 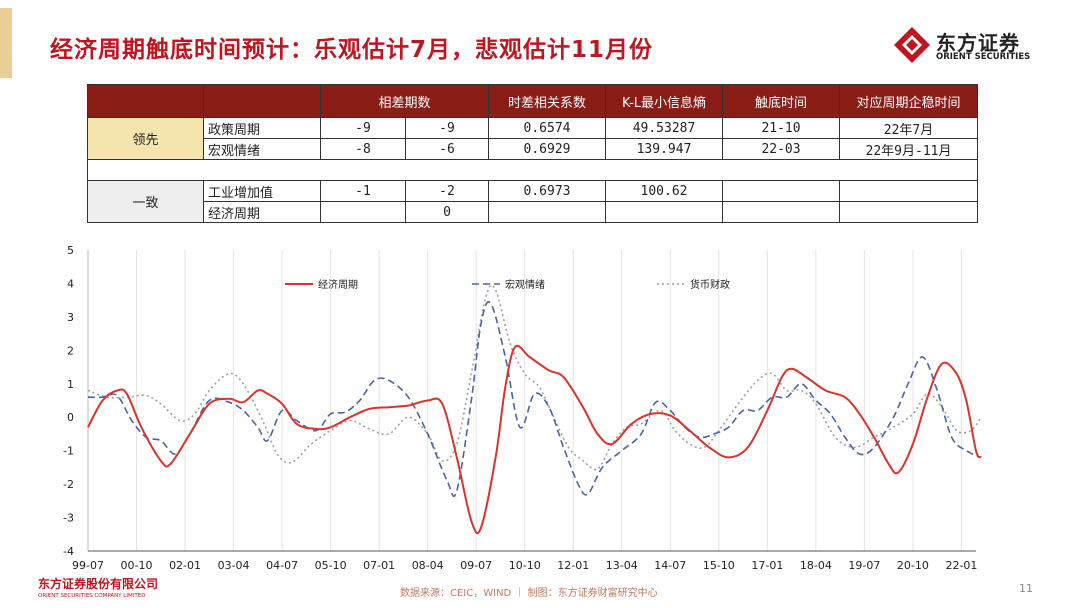 I want to click on x-tick-label: 17-01, so click(x=767, y=565).